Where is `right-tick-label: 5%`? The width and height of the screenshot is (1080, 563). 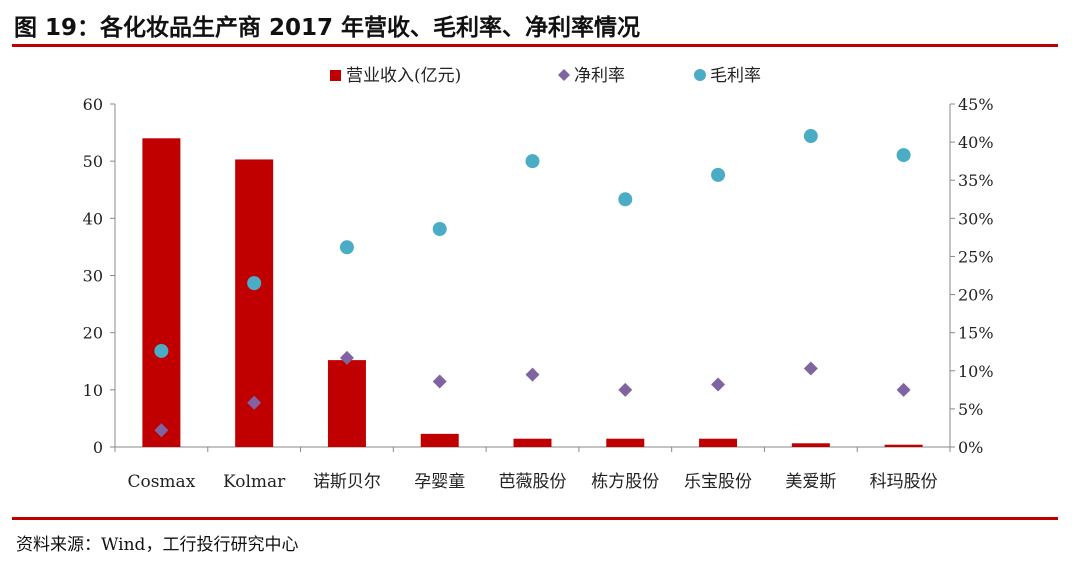 right-tick-label: 5% is located at coordinates (970, 409).